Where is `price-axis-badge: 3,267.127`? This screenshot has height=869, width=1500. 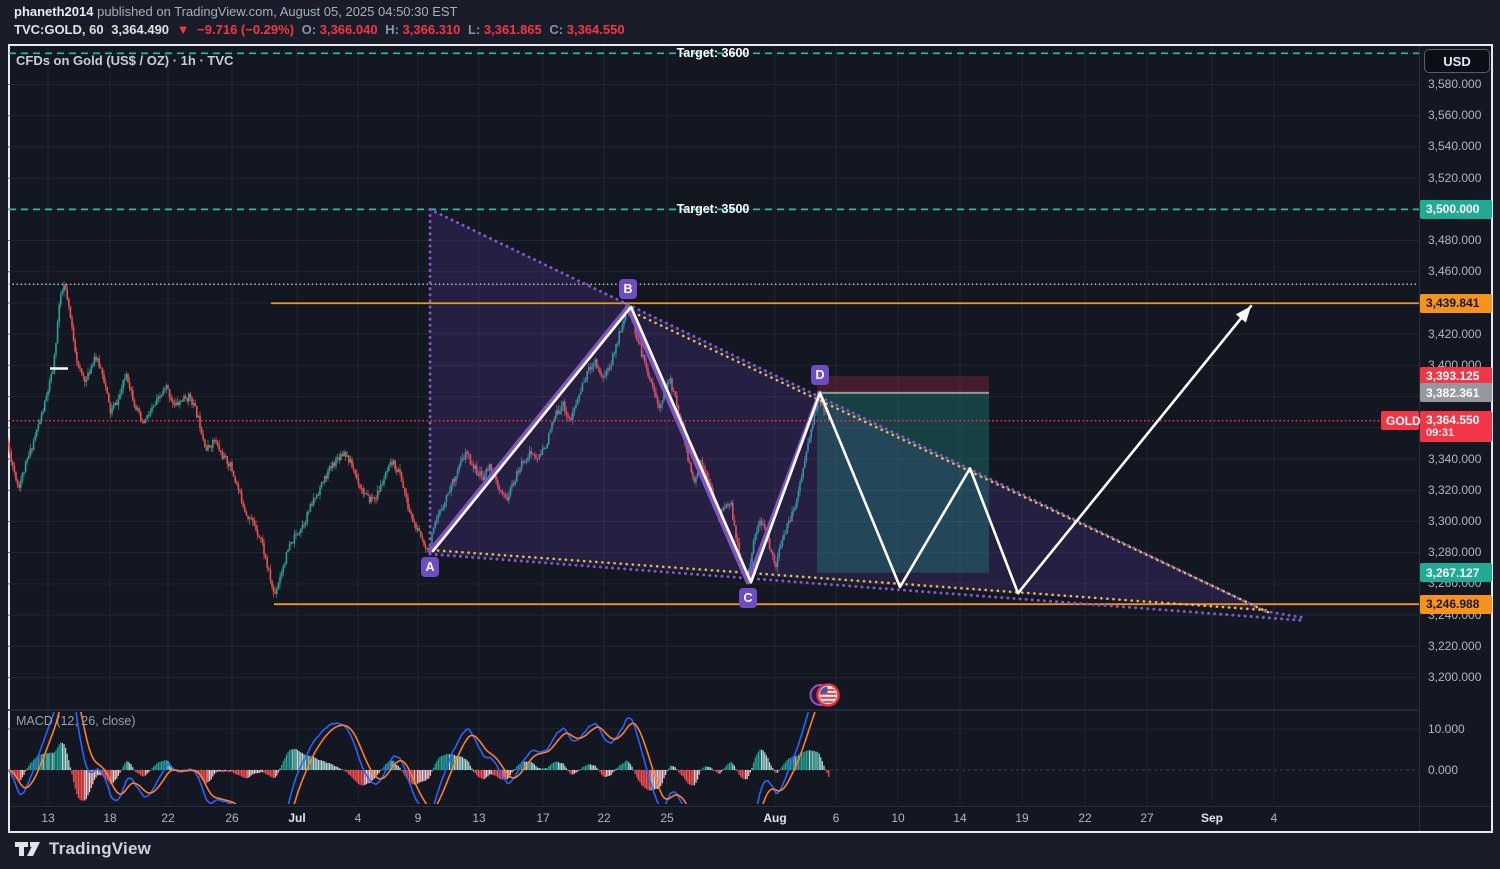
price-axis-badge: 3,267.127 is located at coordinates (1456, 573).